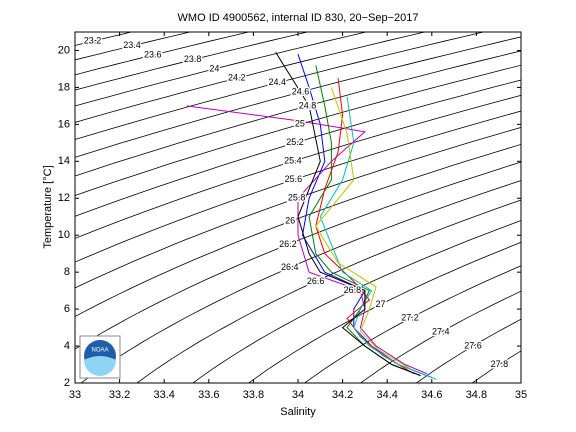 Image resolution: width=576 pixels, height=432 pixels. Describe the element at coordinates (316, 281) in the screenshot. I see `contour-label: 26.6` at that location.